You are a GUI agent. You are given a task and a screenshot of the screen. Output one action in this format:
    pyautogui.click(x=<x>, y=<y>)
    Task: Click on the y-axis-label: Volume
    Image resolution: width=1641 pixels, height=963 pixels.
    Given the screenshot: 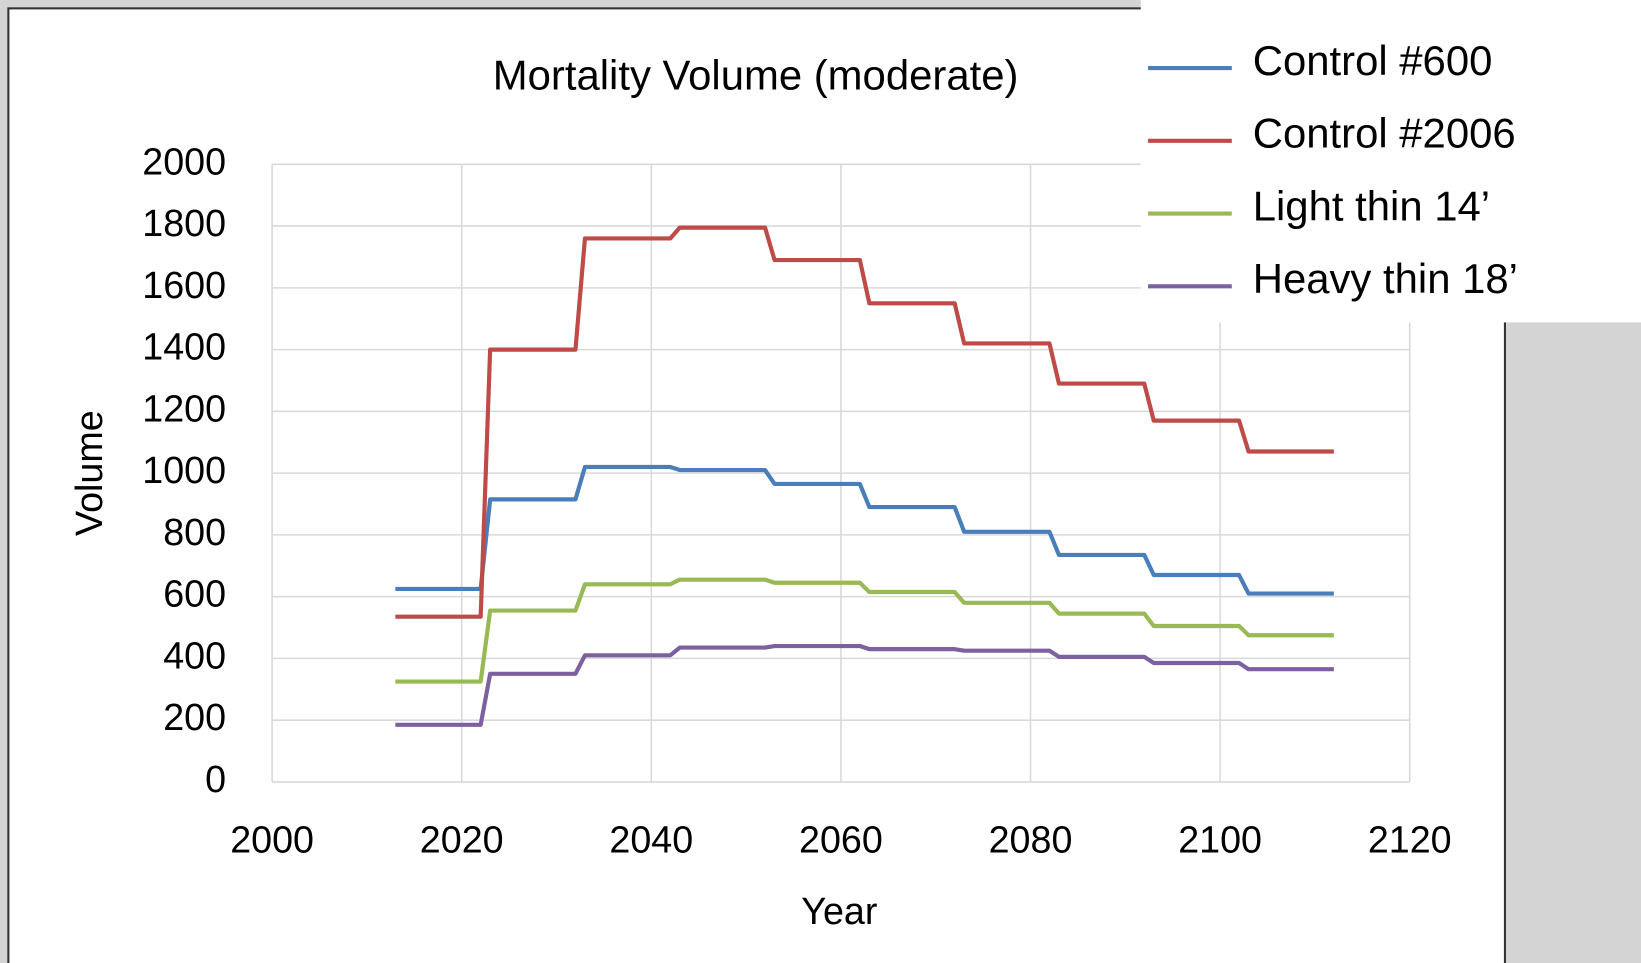 What is the action you would take?
    pyautogui.click(x=89, y=473)
    